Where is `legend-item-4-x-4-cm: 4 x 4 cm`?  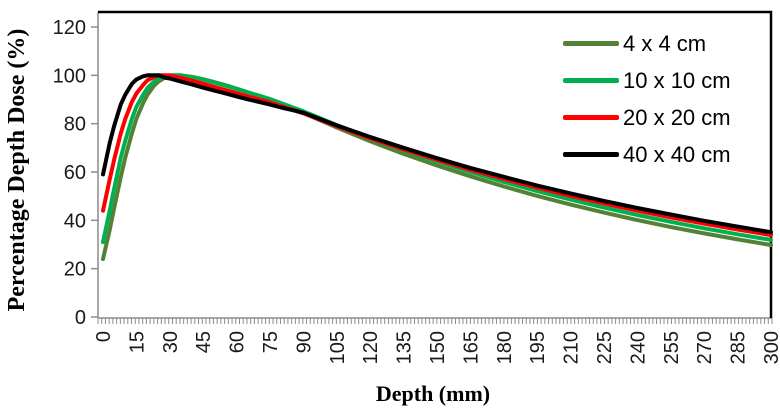
legend-item-4-x-4-cm: 4 x 4 cm is located at coordinates (647, 43).